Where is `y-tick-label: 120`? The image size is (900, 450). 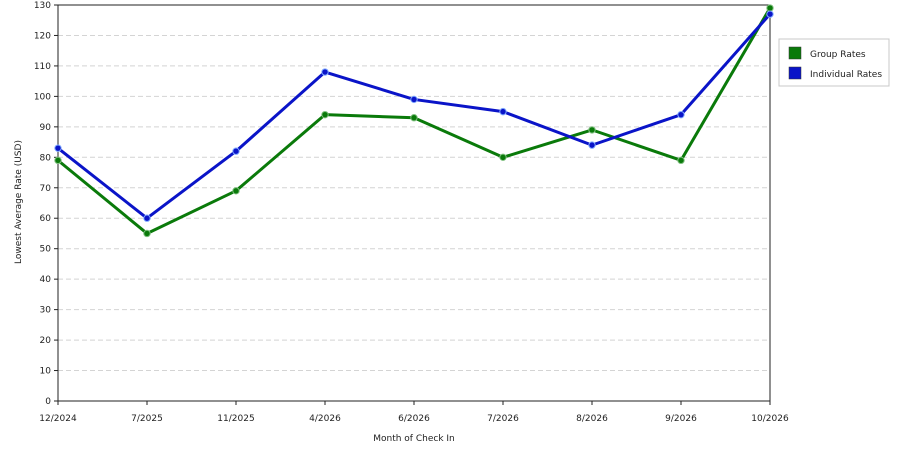
y-tick-label: 120 is located at coordinates (42, 36).